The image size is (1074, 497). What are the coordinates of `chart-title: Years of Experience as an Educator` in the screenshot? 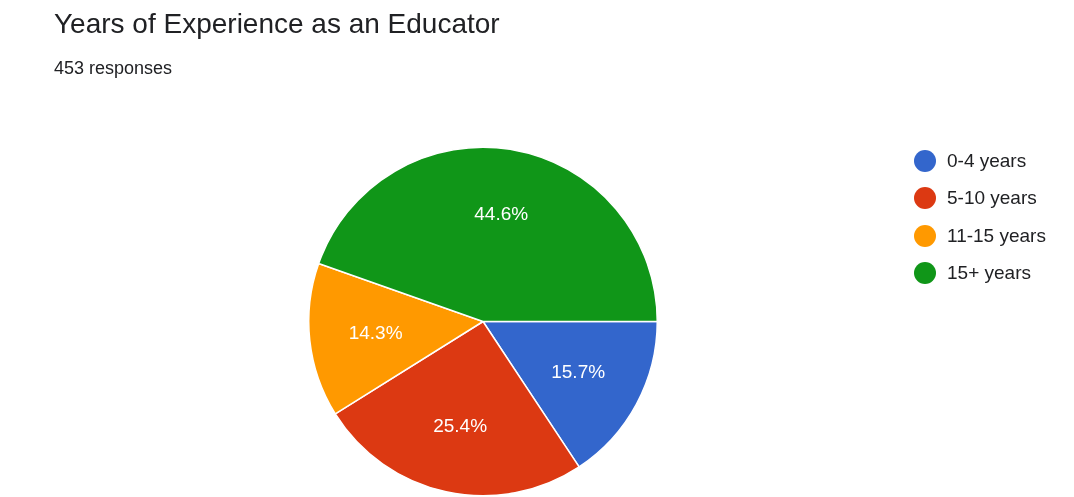 It's located at (277, 24).